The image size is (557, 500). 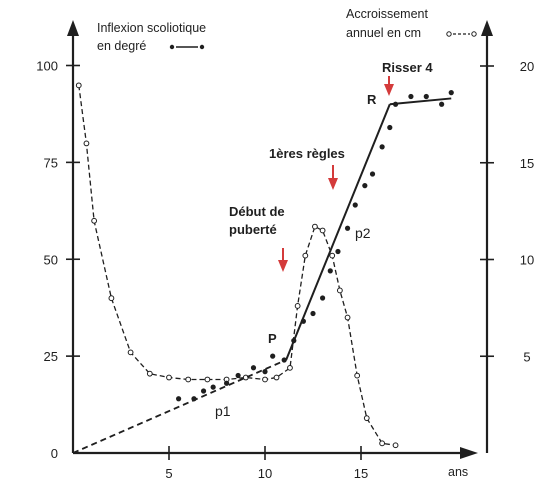 I want to click on phase-p1-label: p1, so click(x=223, y=411).